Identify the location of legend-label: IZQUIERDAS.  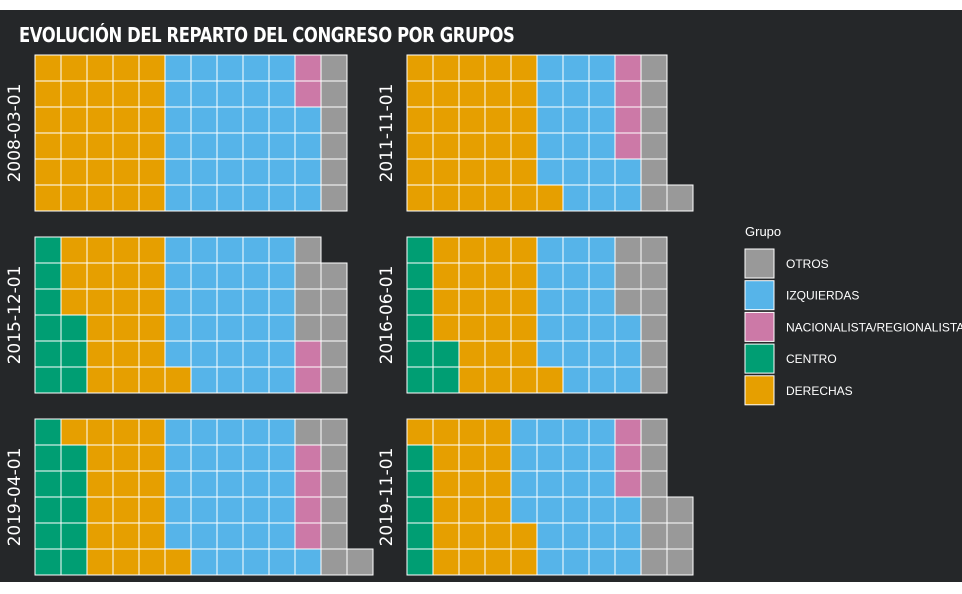
(822, 296).